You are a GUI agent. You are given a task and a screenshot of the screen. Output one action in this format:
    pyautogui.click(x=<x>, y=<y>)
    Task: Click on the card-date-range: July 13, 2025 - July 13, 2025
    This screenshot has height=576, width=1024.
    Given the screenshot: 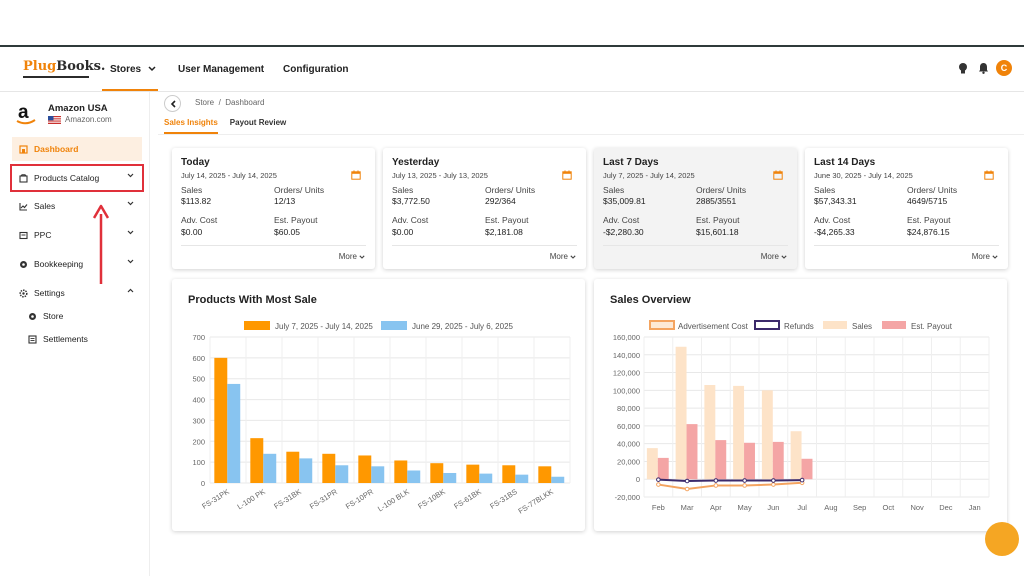 What is the action you would take?
    pyautogui.click(x=440, y=175)
    